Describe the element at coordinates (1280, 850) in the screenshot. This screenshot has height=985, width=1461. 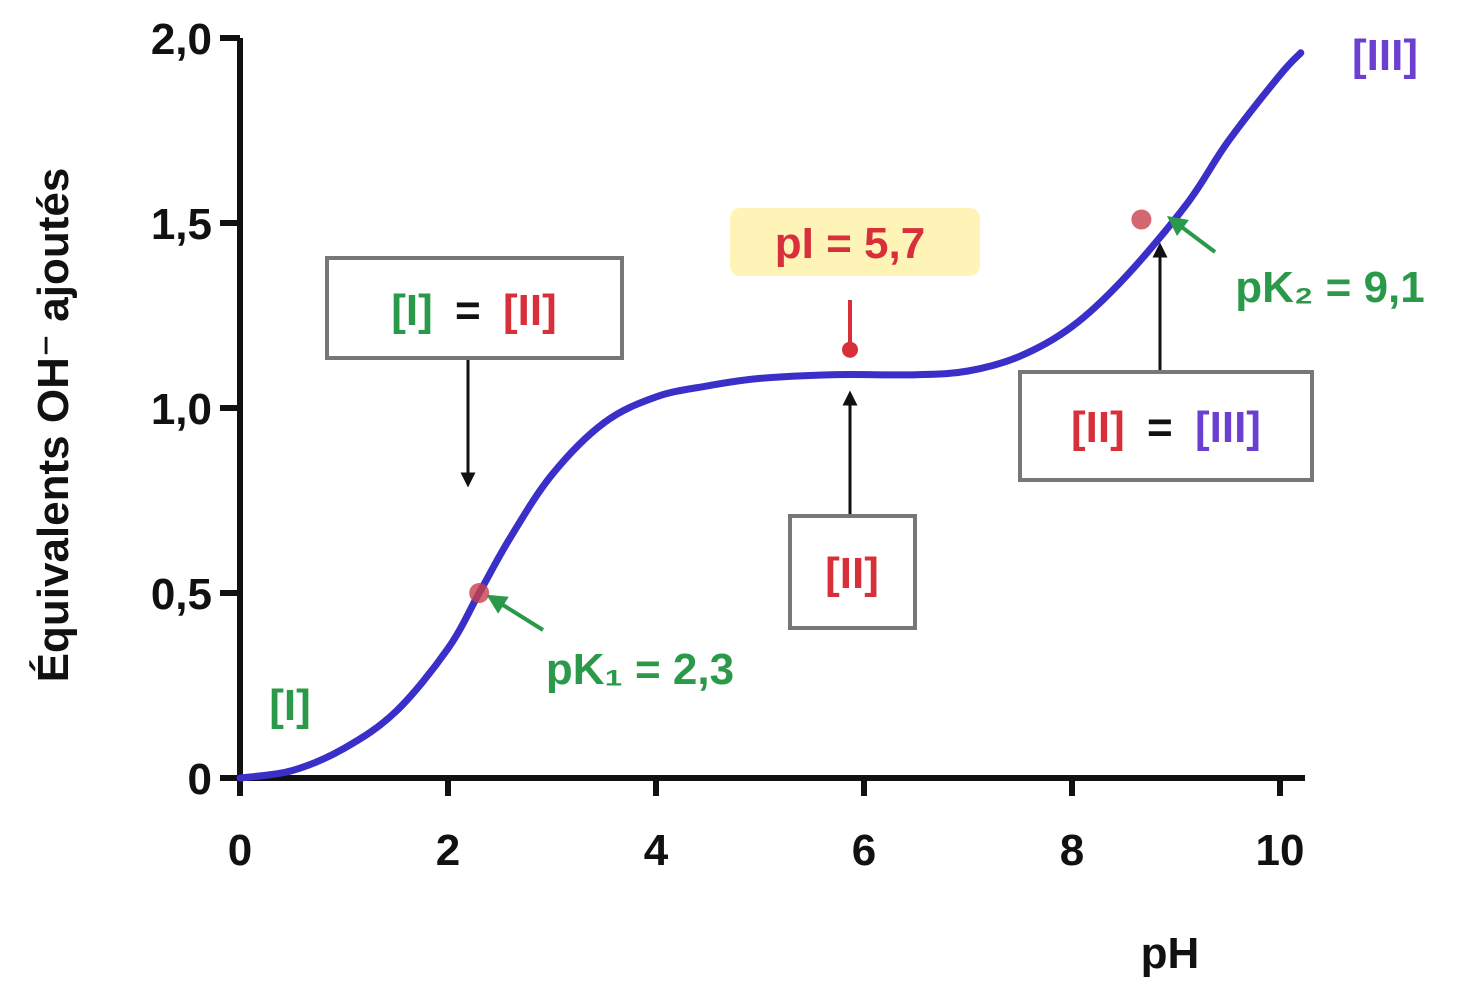
I see `x-tick-label: 10` at that location.